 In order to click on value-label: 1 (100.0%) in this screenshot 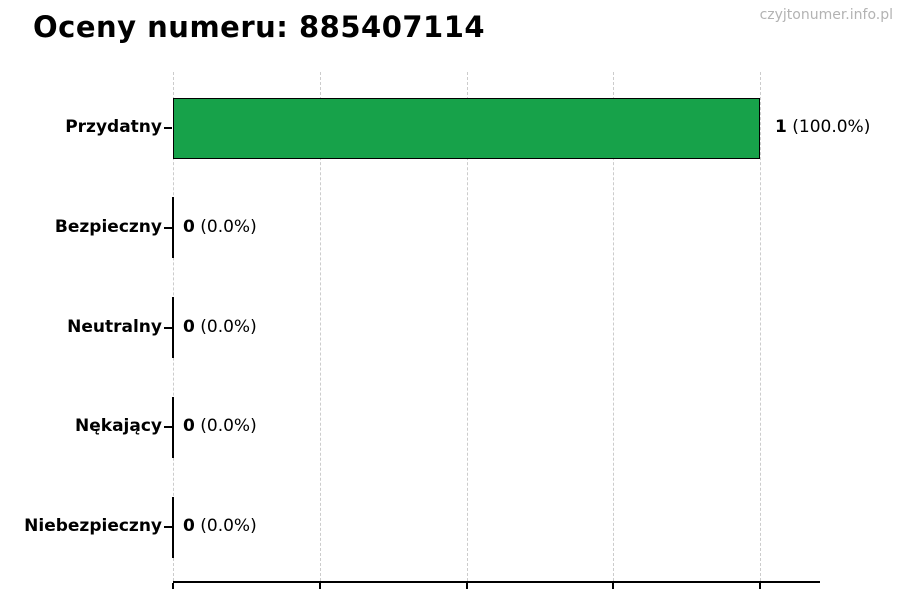, I will do `click(822, 127)`.